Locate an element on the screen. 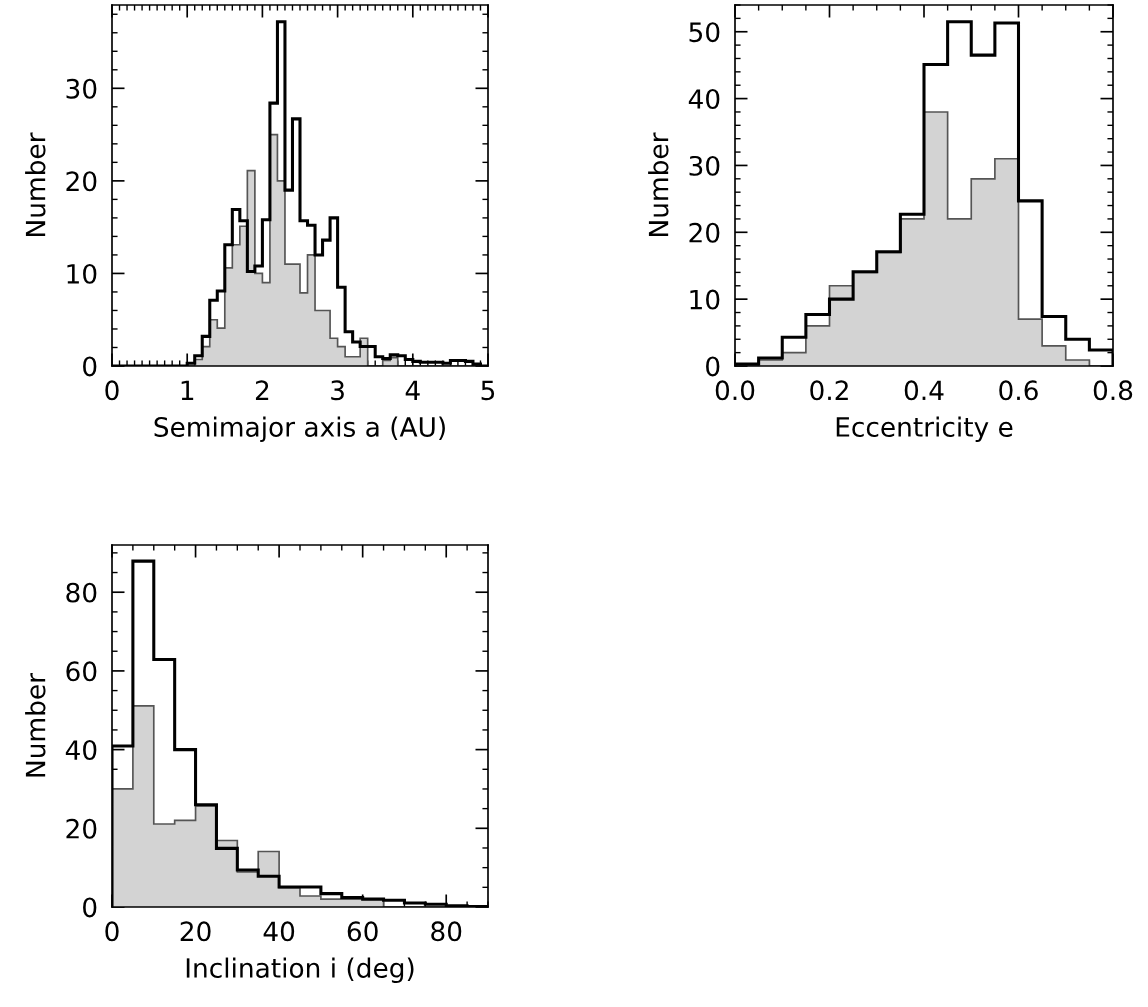 The width and height of the screenshot is (1148, 1007). x-tick-label: 5 is located at coordinates (488, 390).